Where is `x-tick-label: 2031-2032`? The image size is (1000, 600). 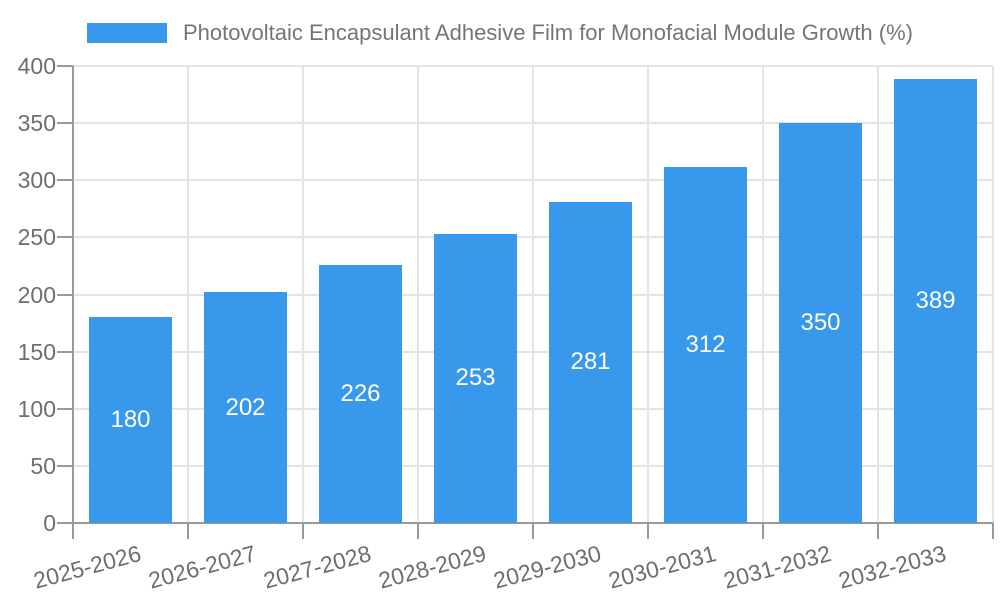
x-tick-label: 2031-2032 is located at coordinates (777, 567).